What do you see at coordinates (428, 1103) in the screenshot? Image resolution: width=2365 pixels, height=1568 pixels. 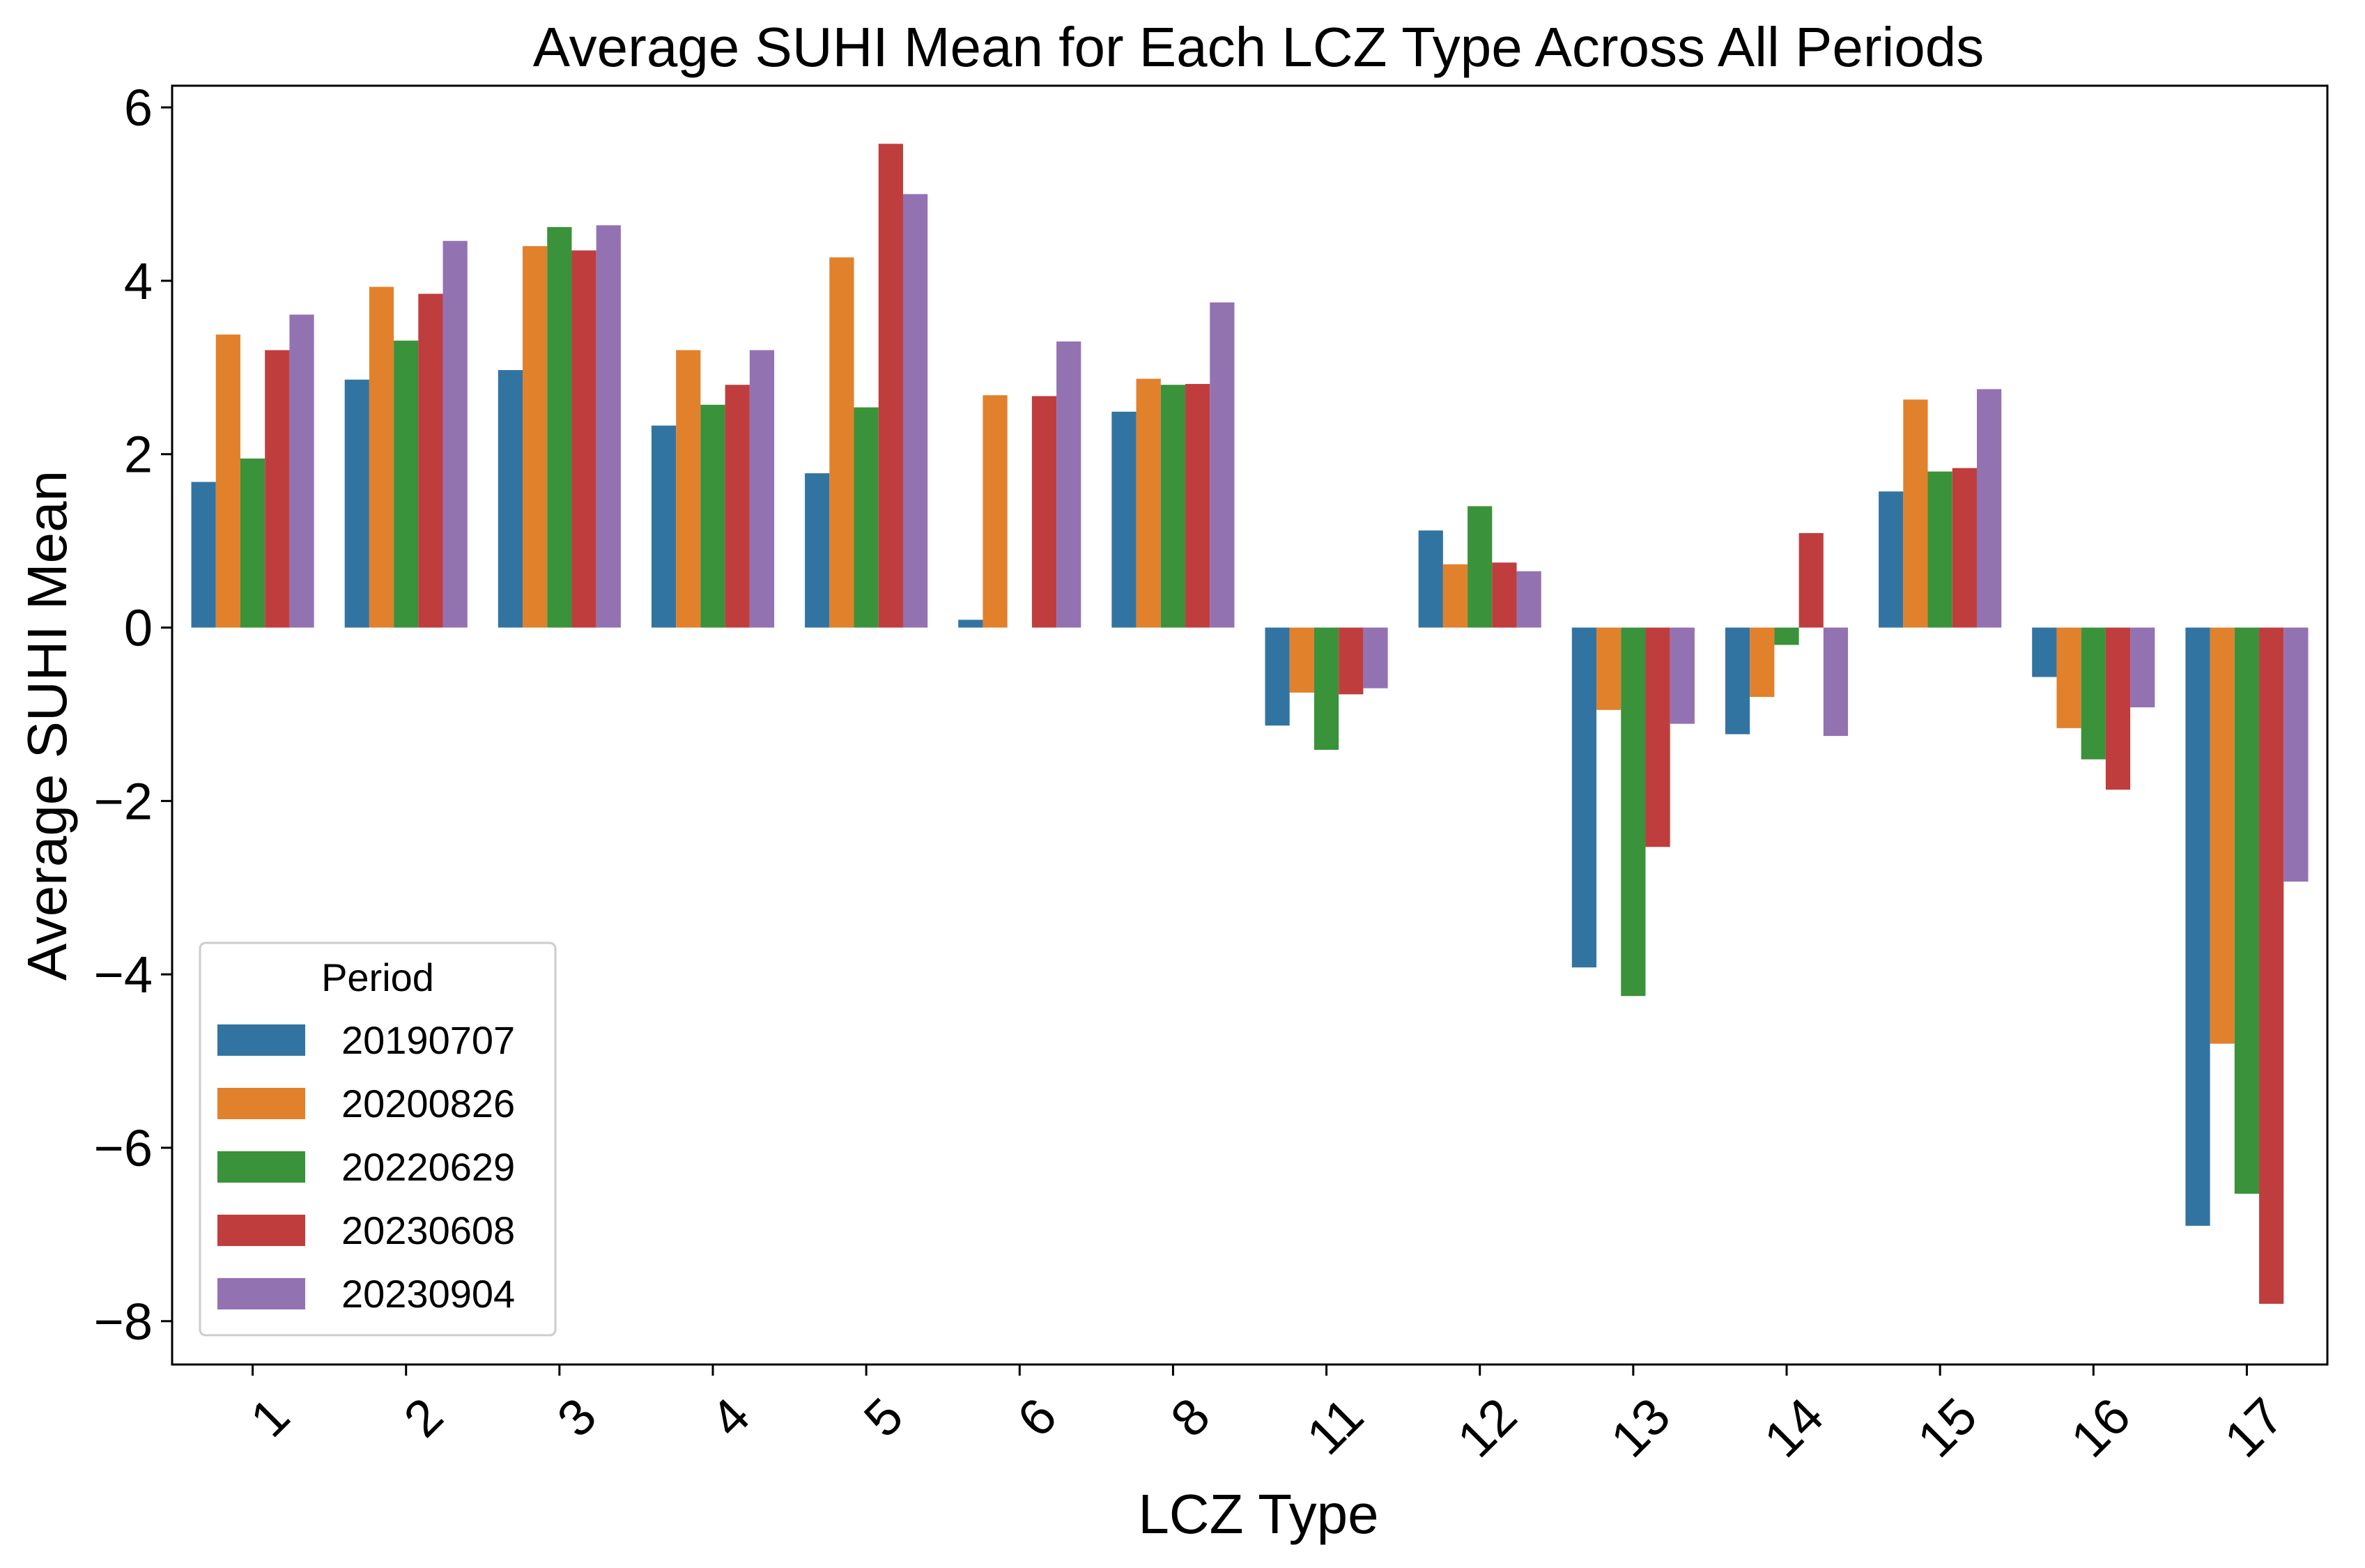 I see `legend-label-20200826: 20200826` at bounding box center [428, 1103].